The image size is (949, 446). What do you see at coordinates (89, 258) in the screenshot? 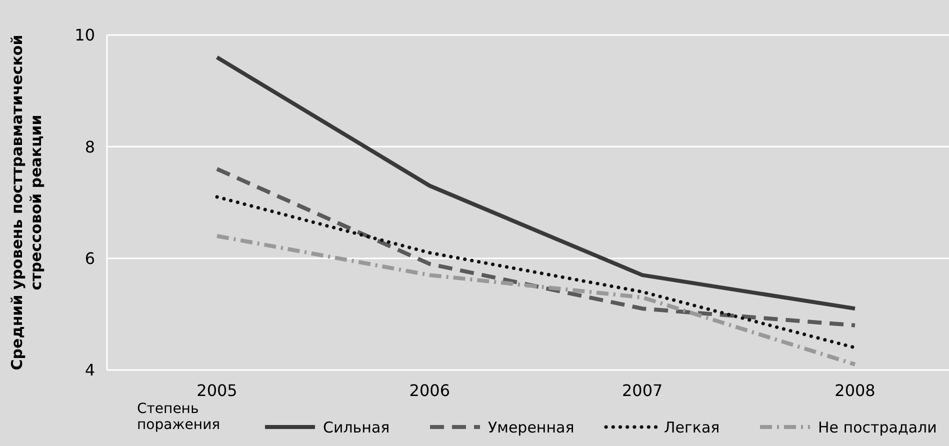
I see `y-tick-label: 6` at bounding box center [89, 258].